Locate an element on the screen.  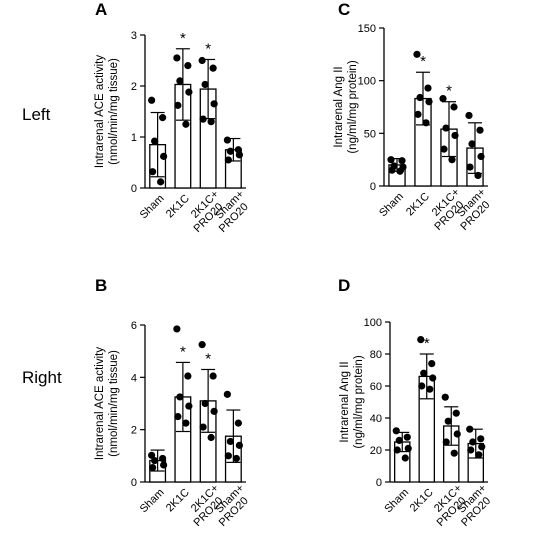
panel-letter-b: B is located at coordinates (101, 285).